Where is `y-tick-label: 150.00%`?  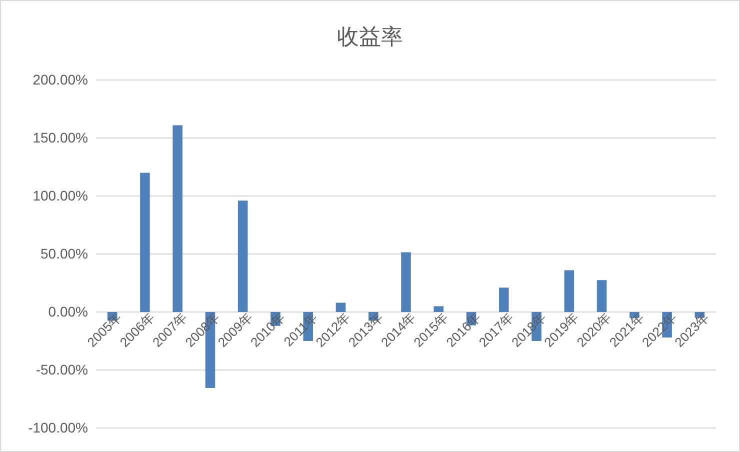 y-tick-label: 150.00% is located at coordinates (60, 137).